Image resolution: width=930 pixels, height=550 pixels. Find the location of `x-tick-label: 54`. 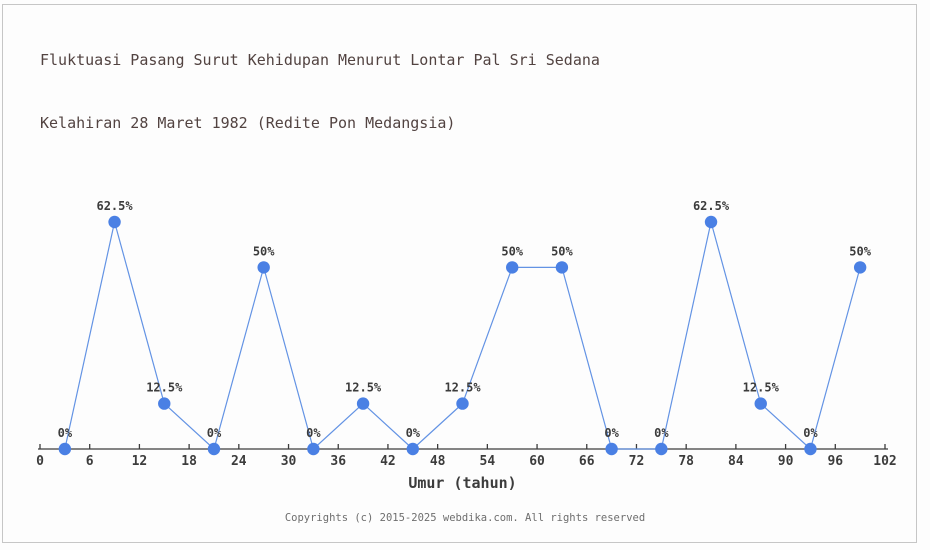

x-tick-label: 54 is located at coordinates (488, 461).